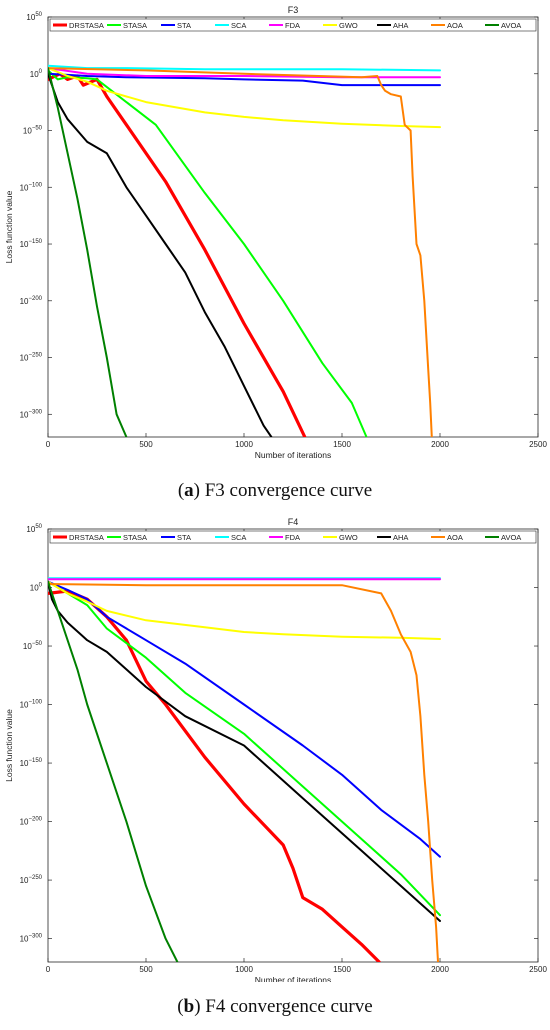  What do you see at coordinates (293, 10) in the screenshot?
I see `chart-title: F3` at bounding box center [293, 10].